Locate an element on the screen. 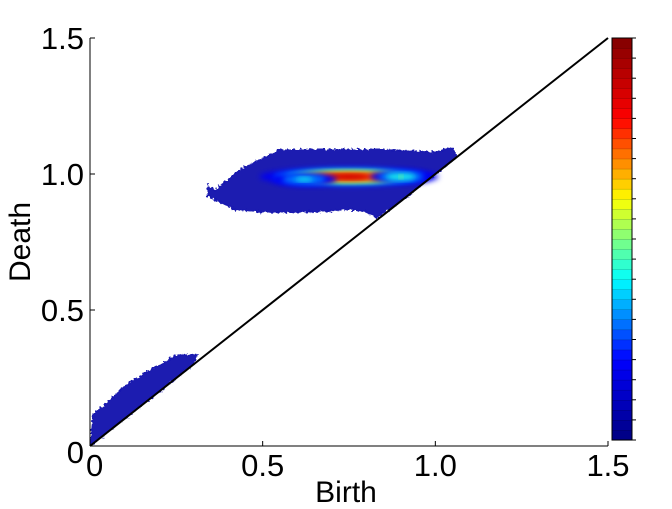  x-tick-label: 1.5 is located at coordinates (607, 465).